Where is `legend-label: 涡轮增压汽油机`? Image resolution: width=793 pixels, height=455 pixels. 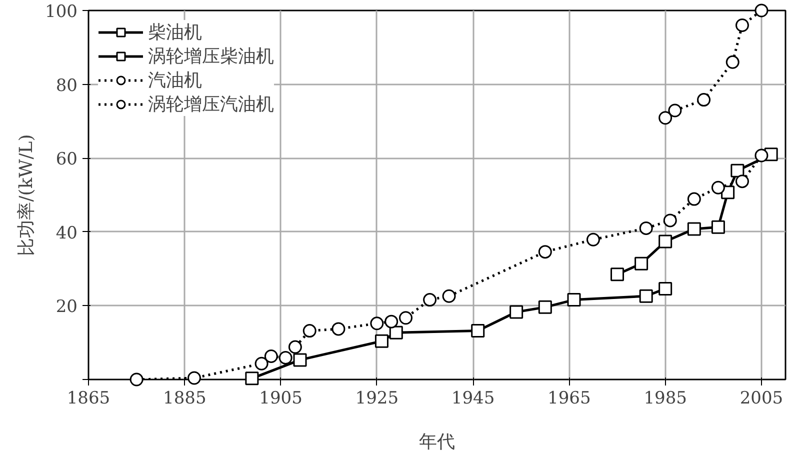
legend-label: 涡轮增压汽油机 is located at coordinates (211, 104).